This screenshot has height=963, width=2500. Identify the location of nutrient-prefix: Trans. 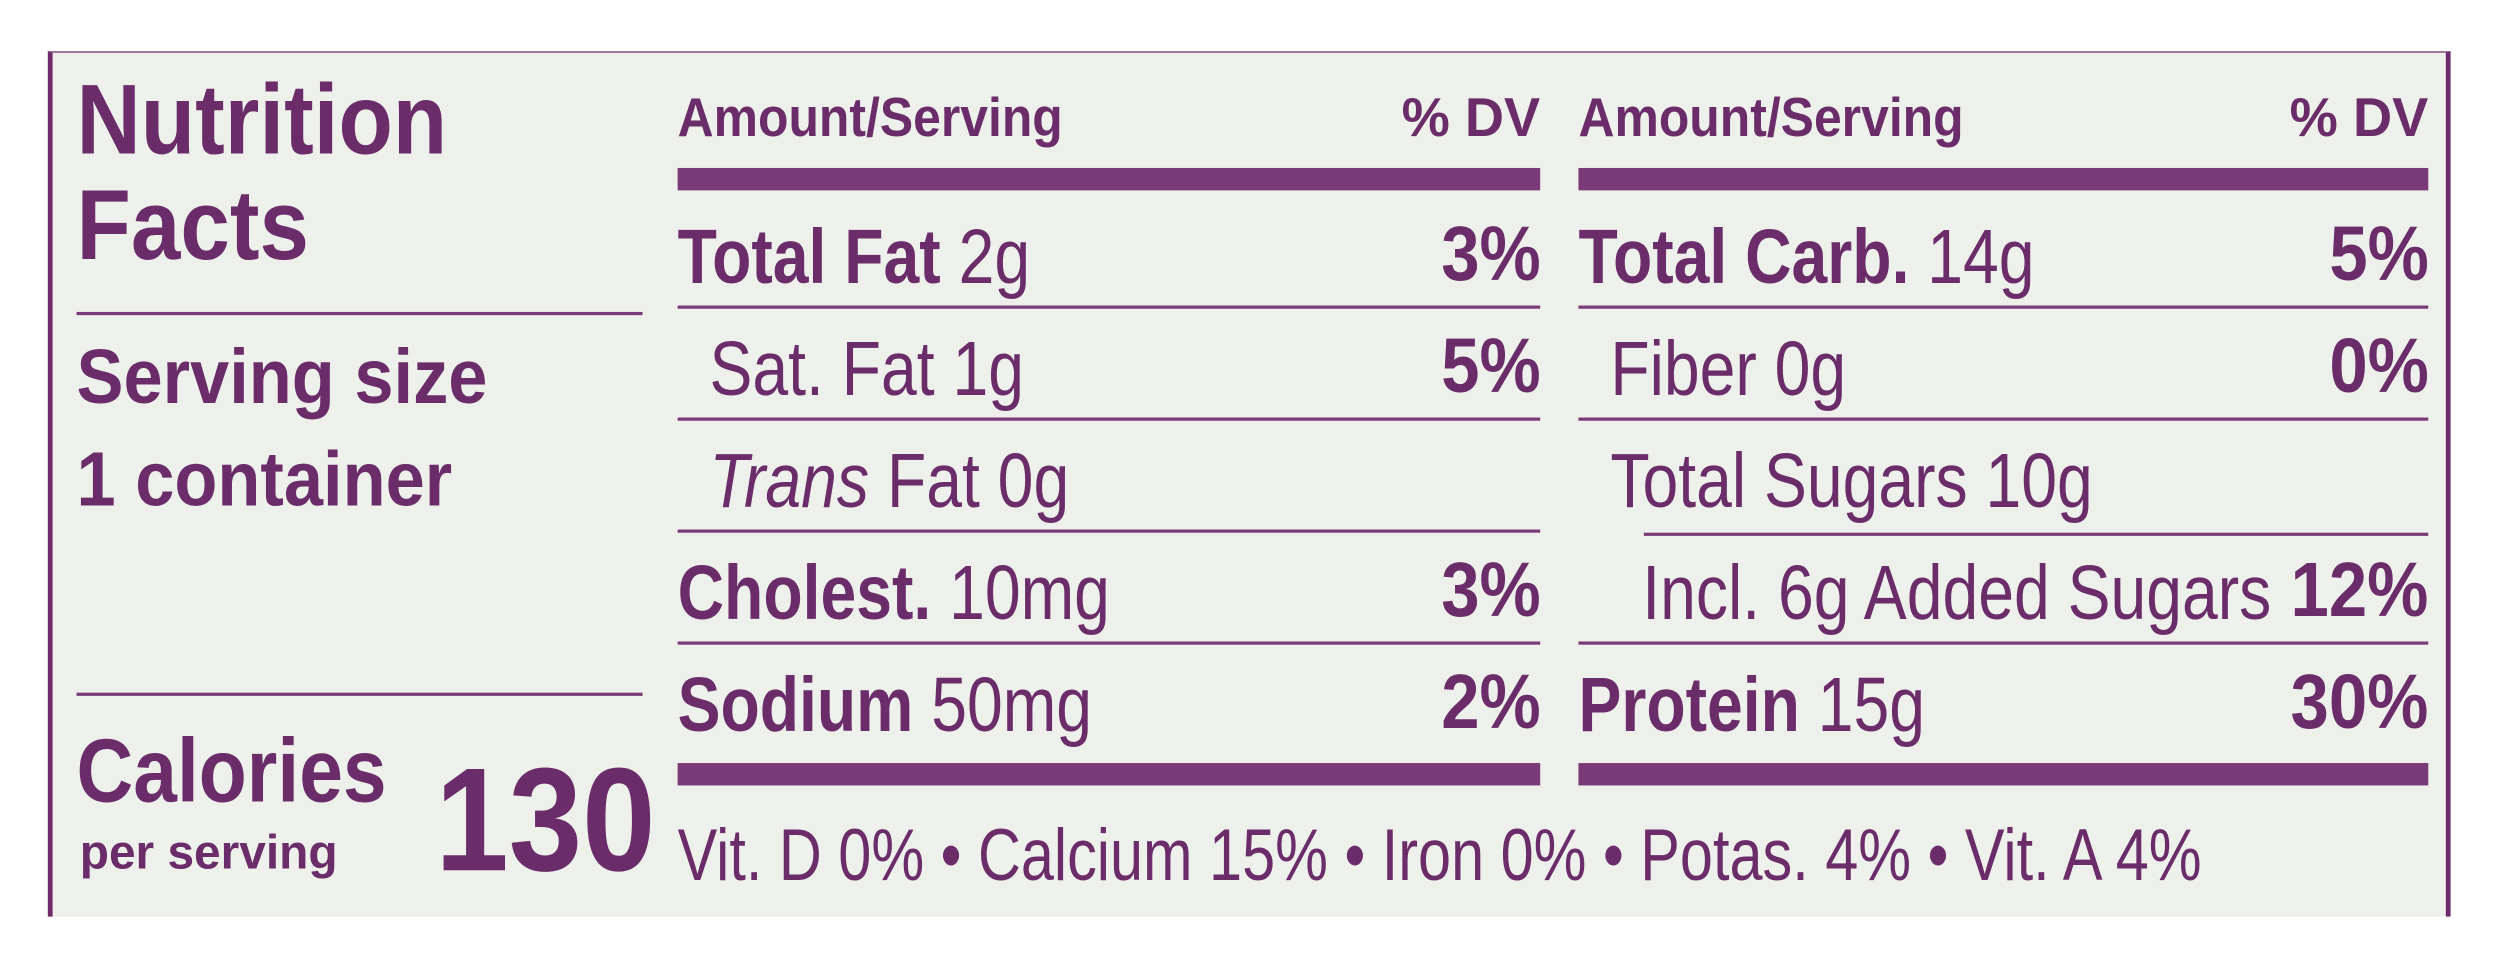
(789, 482).